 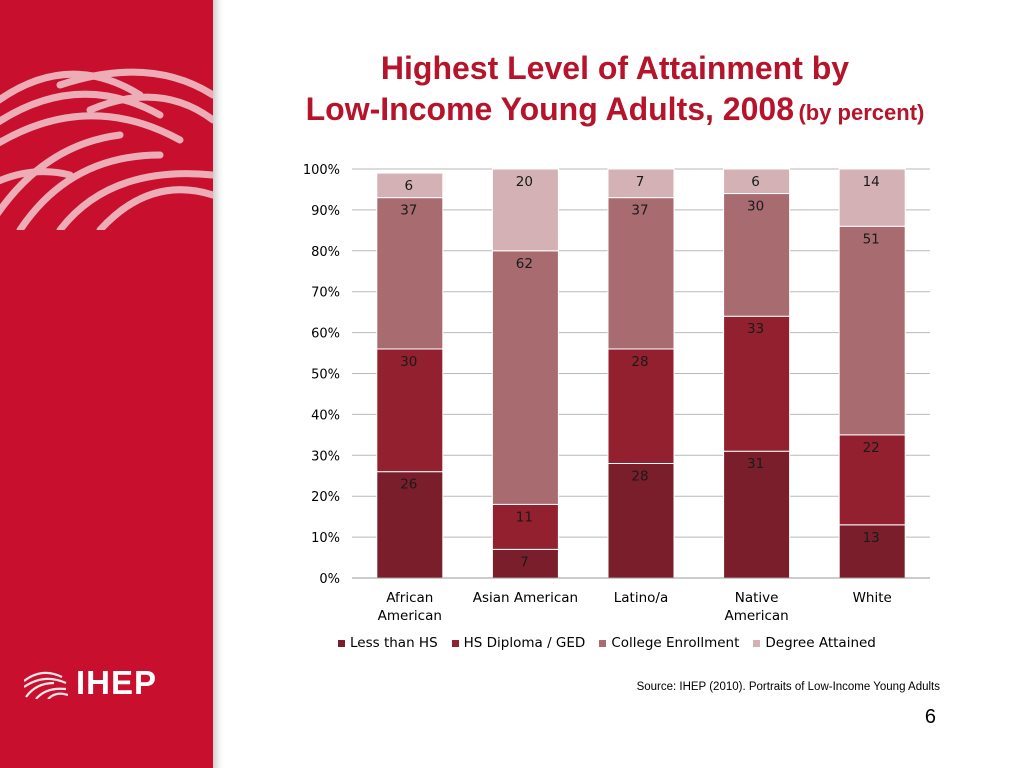 What do you see at coordinates (871, 448) in the screenshot?
I see `data-label: 22` at bounding box center [871, 448].